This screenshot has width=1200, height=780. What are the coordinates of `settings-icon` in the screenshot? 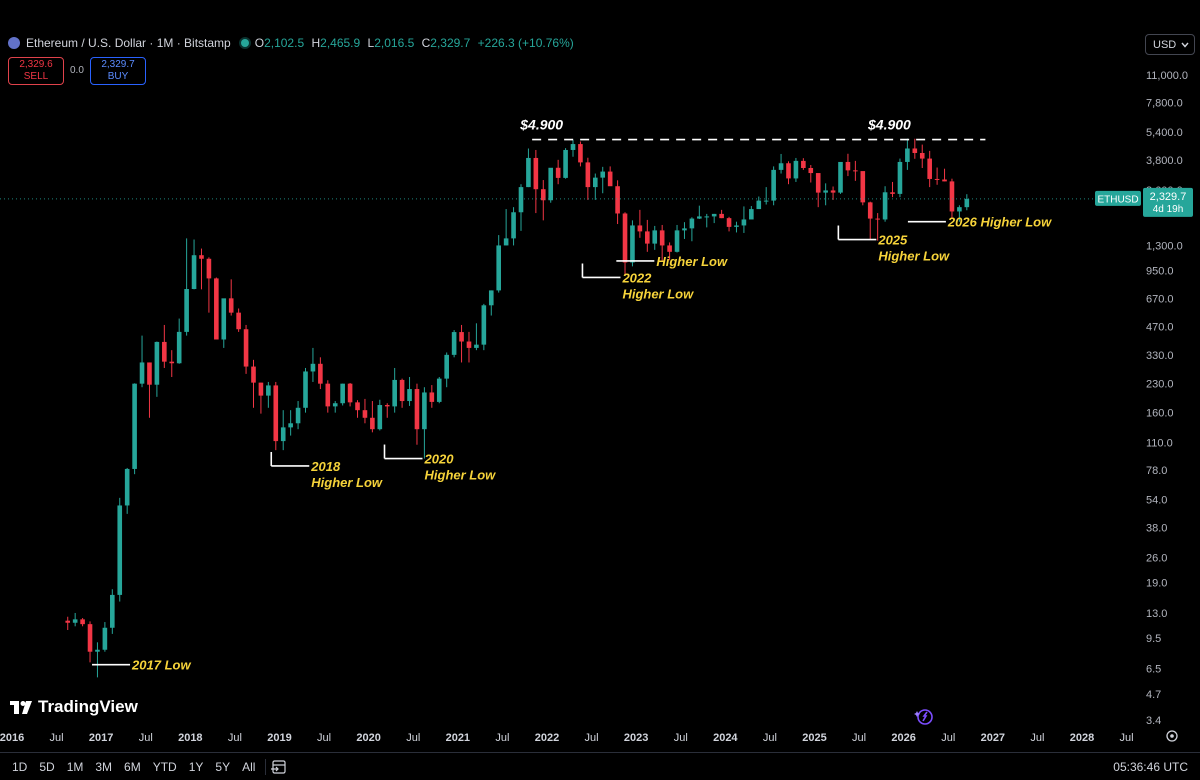 It's located at (1172, 736).